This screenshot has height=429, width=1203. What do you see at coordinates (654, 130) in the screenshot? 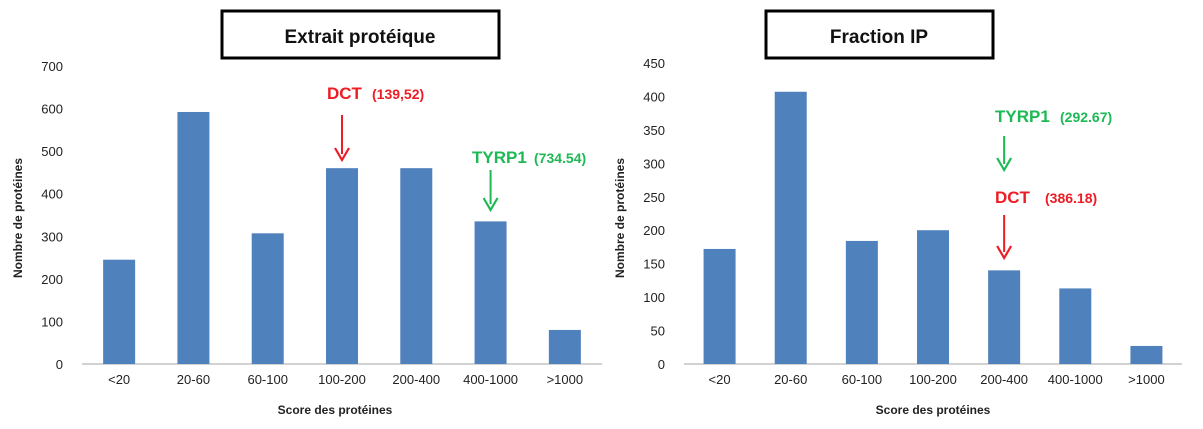
I see `y-tick-label: 350` at bounding box center [654, 130].